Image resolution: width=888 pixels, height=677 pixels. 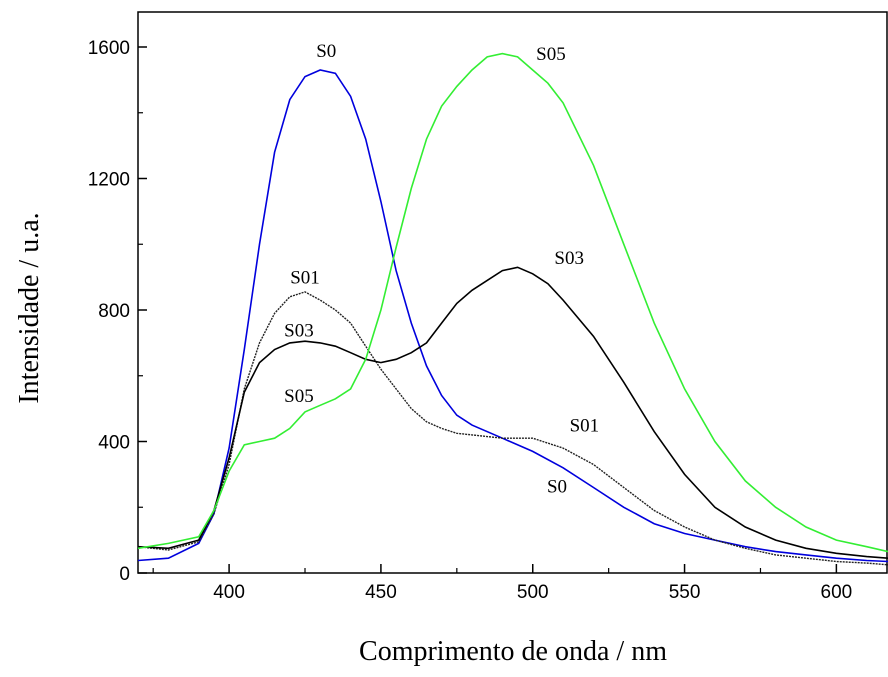 I want to click on y-tick-label: 800, so click(x=114, y=311).